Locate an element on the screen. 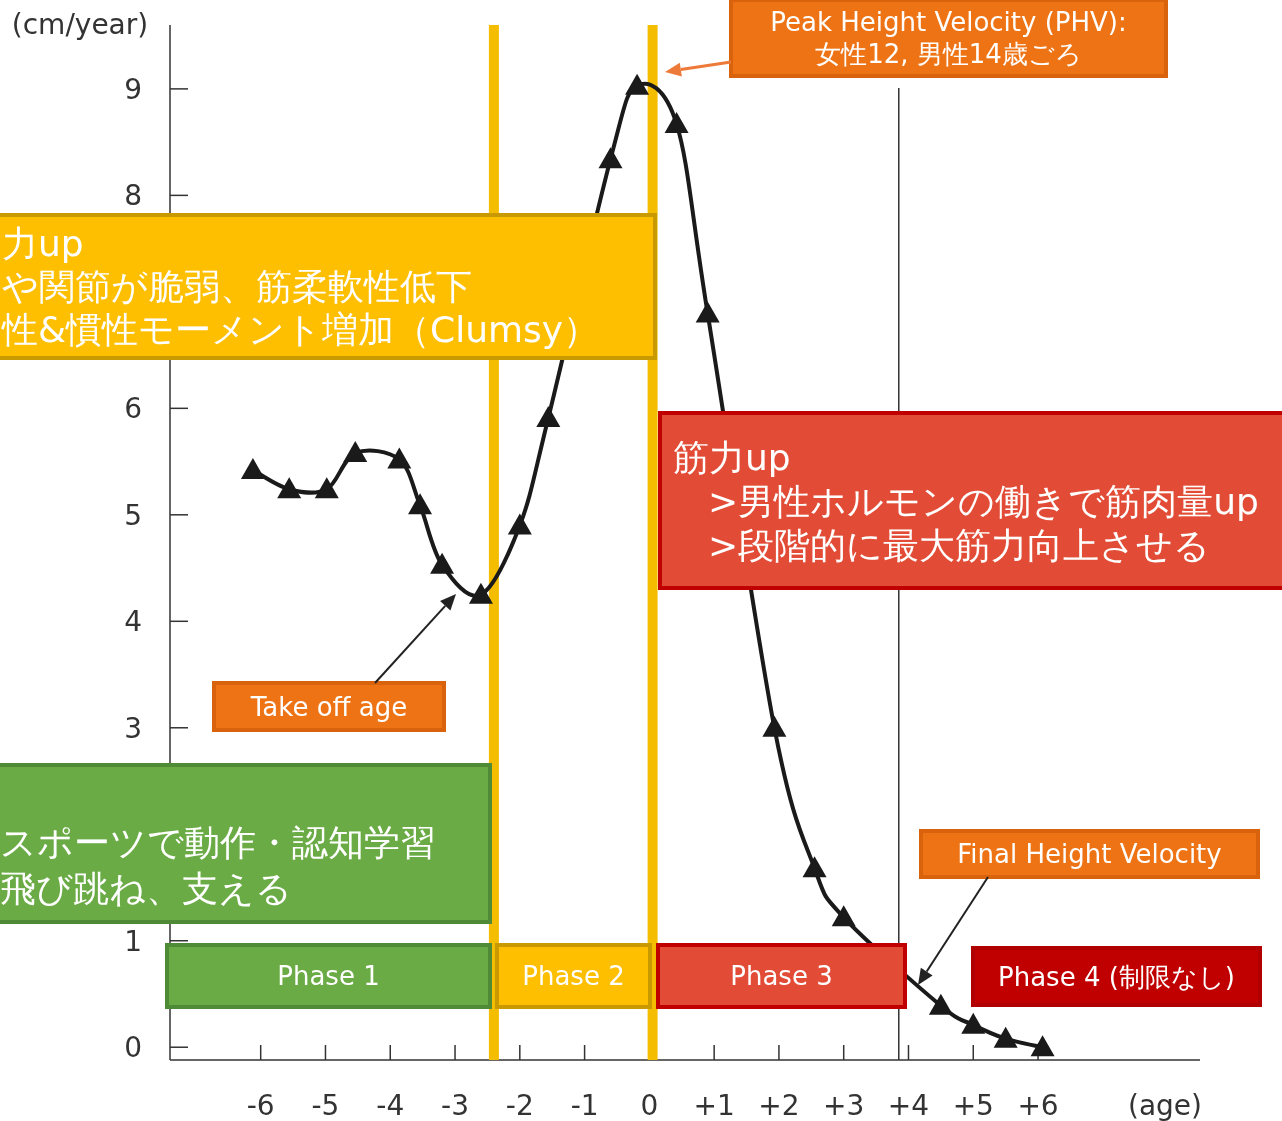  annotation: 性&慣性モーメント増加（Clumsy） is located at coordinates (301, 329).